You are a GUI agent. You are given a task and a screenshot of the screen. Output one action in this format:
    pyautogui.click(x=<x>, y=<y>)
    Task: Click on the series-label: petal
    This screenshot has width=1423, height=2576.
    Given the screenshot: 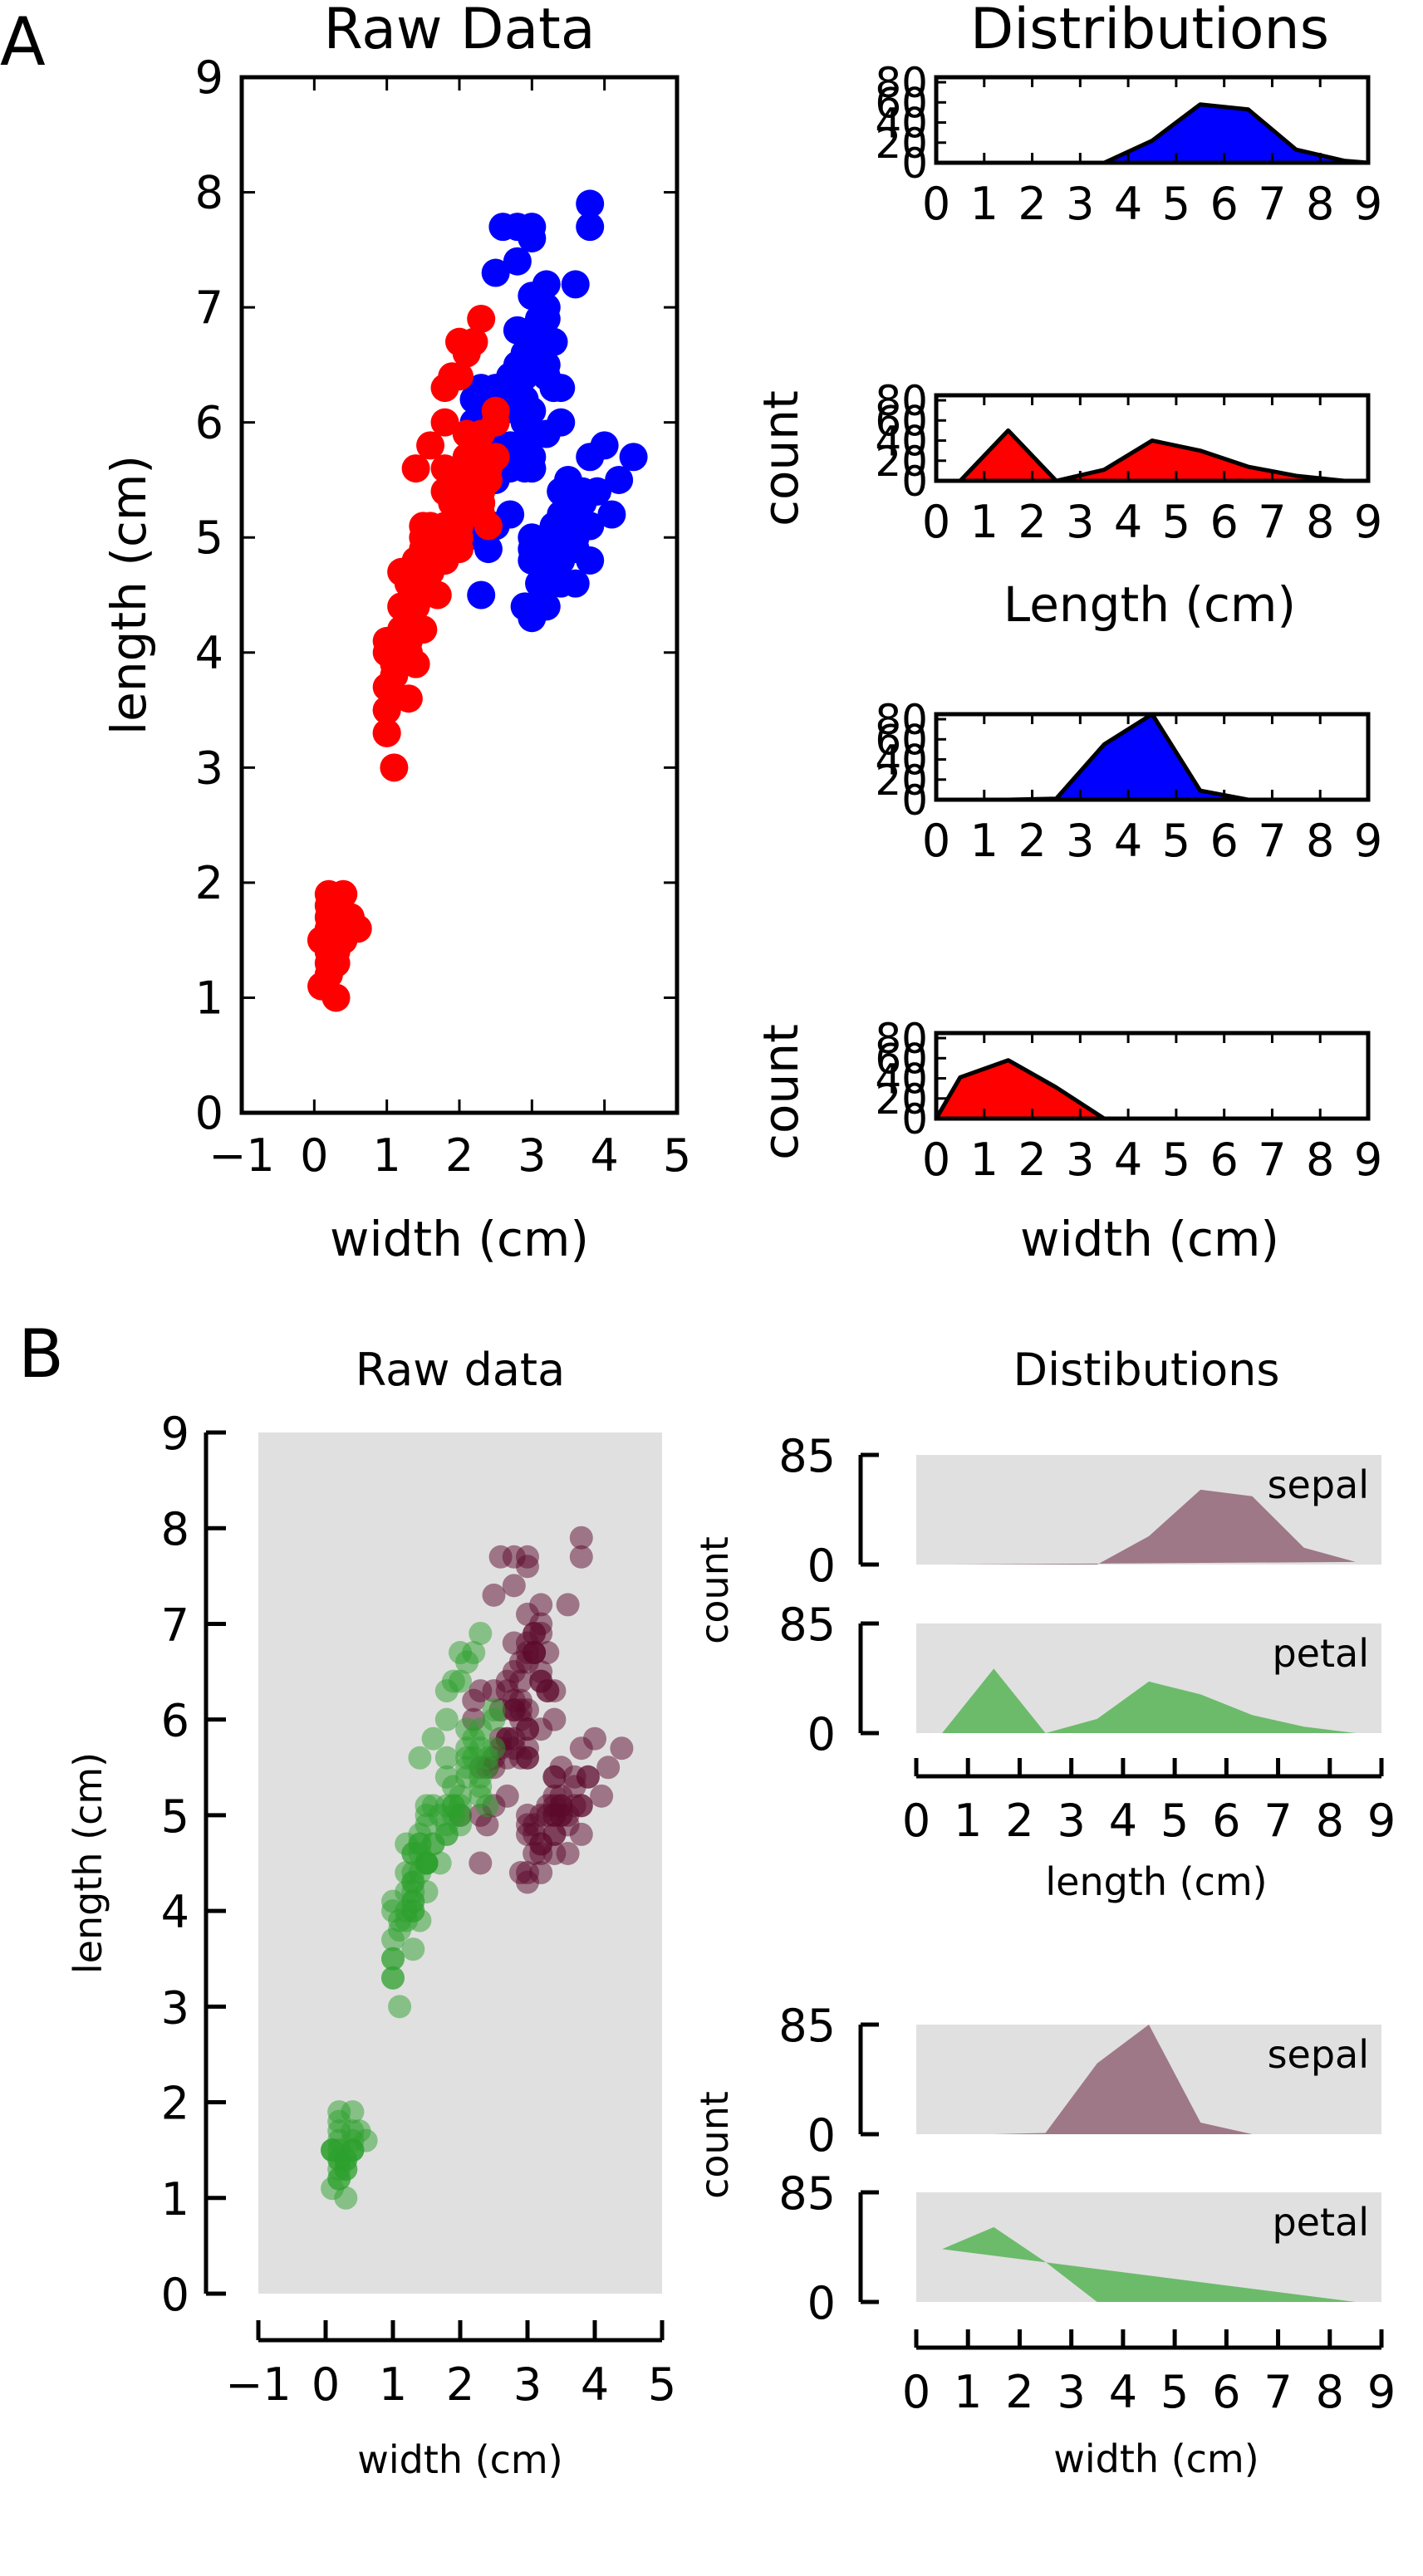 What is the action you would take?
    pyautogui.click(x=1320, y=2223)
    